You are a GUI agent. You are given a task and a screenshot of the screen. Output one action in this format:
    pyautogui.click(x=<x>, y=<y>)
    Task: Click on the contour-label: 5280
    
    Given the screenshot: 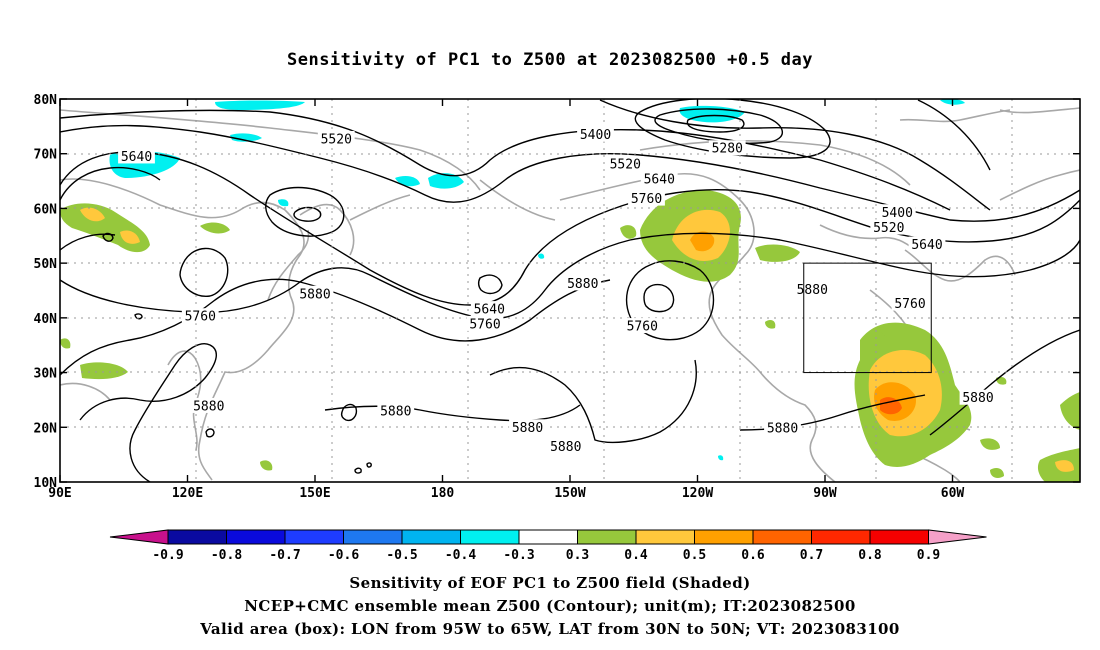 What is the action you would take?
    pyautogui.click(x=727, y=149)
    